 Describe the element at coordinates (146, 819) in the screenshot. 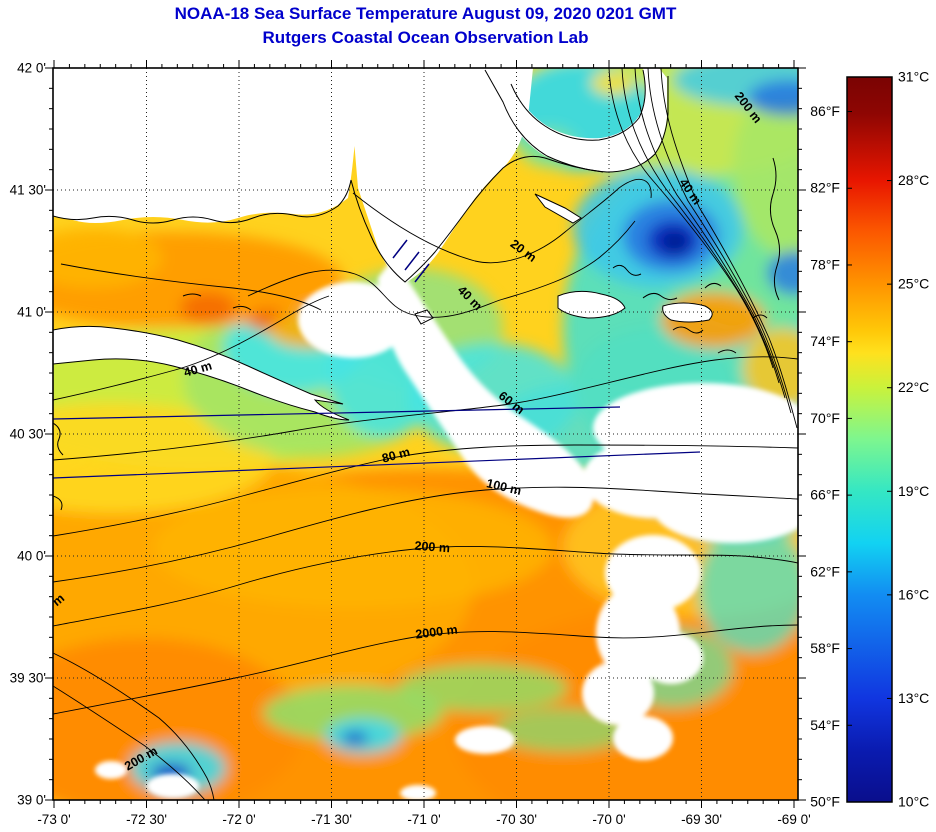

I see `lon-tick-label: -72 30'` at that location.